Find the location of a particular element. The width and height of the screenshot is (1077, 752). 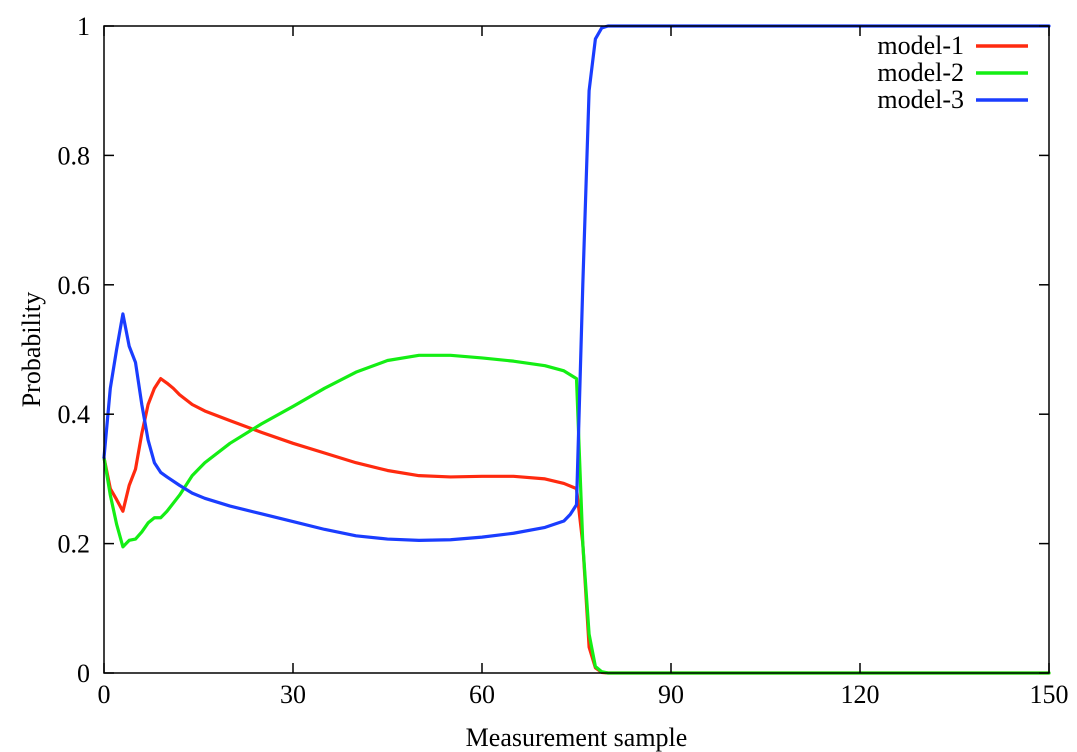

x-axis-label: Measurement sample is located at coordinates (577, 737).